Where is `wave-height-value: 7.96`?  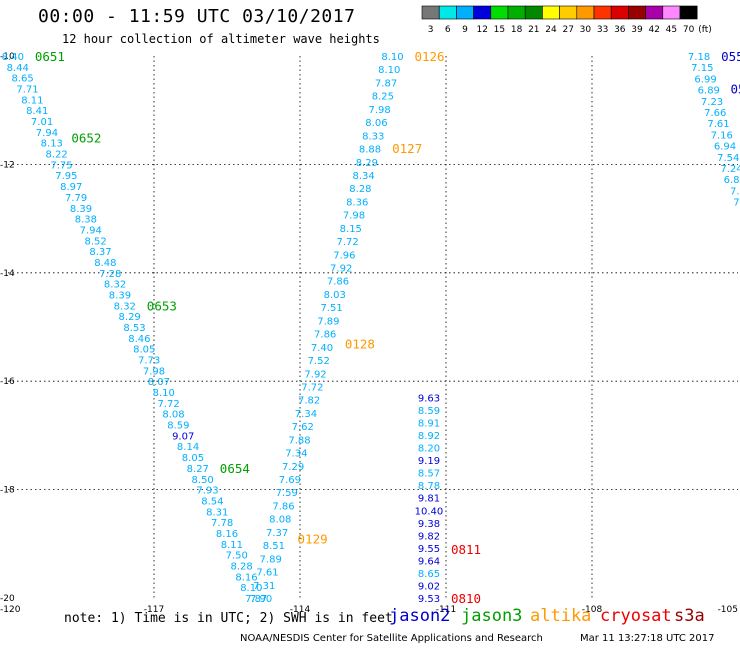 wave-height-value: 7.96 is located at coordinates (344, 255).